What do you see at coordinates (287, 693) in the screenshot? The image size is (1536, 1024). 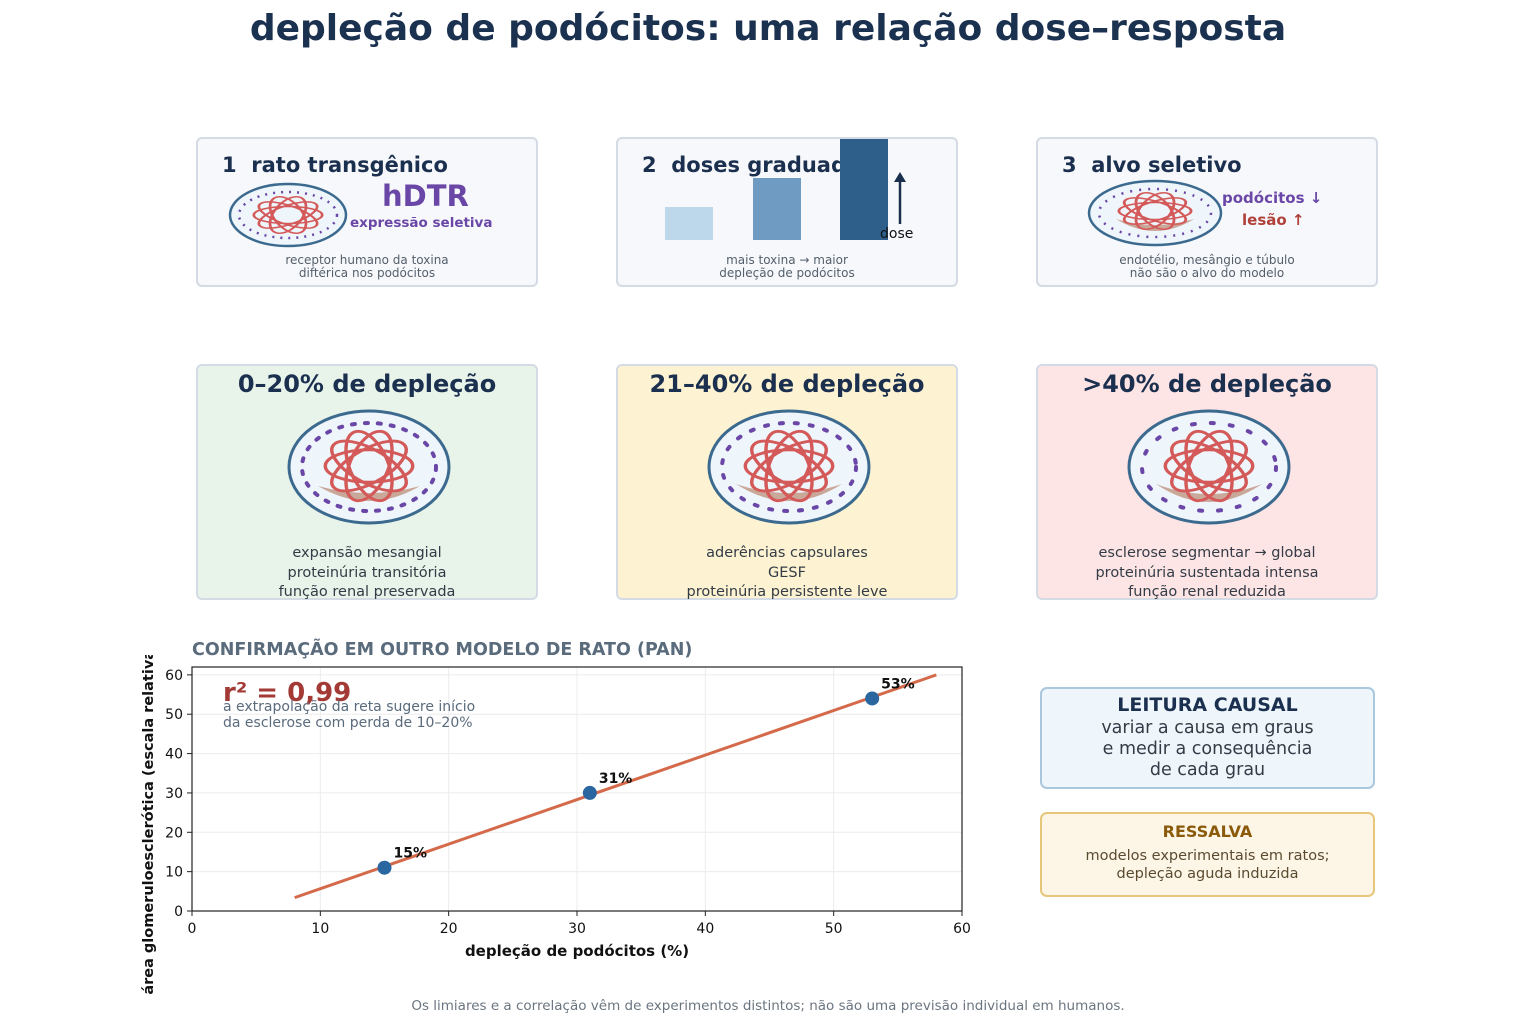 I see `r-squared-label: r² = 0,99` at bounding box center [287, 693].